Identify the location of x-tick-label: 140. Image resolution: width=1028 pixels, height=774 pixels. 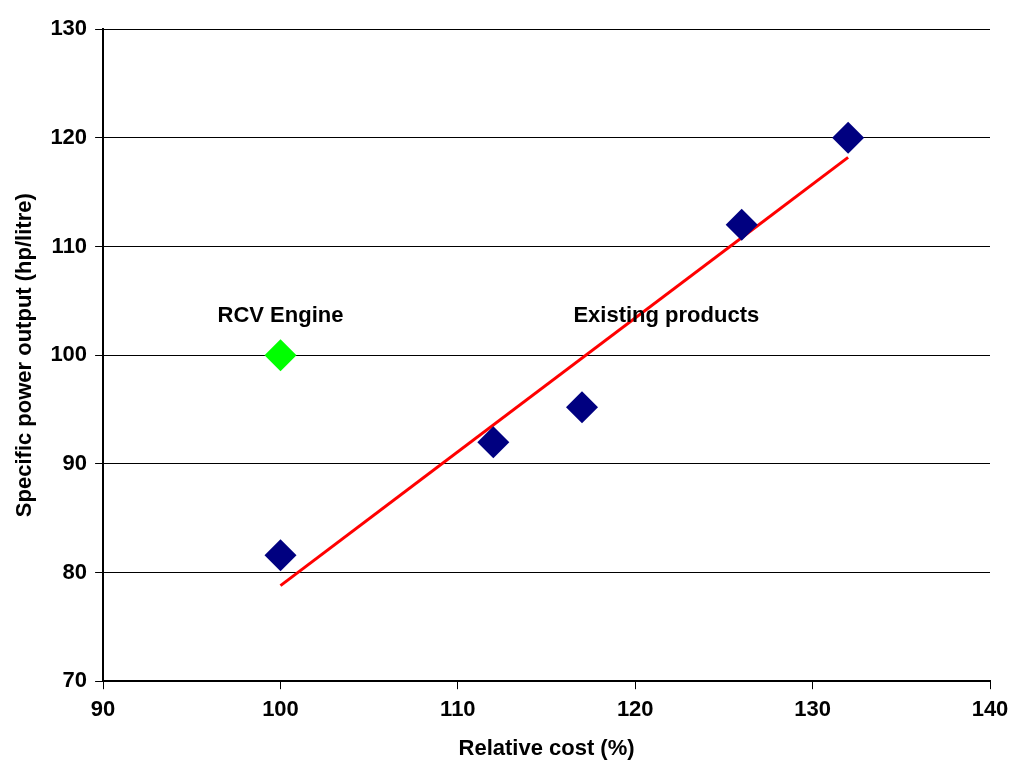
(990, 709).